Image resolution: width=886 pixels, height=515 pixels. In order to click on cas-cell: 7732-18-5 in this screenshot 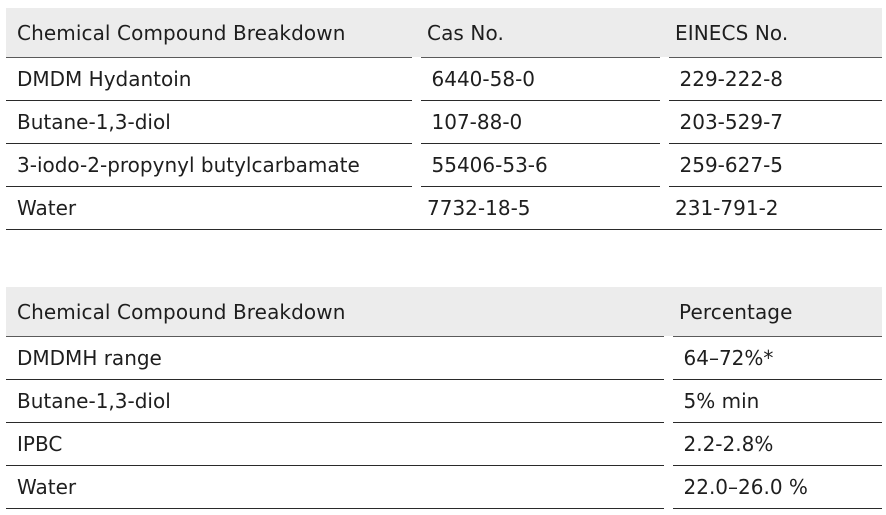, I will do `click(540, 208)`.